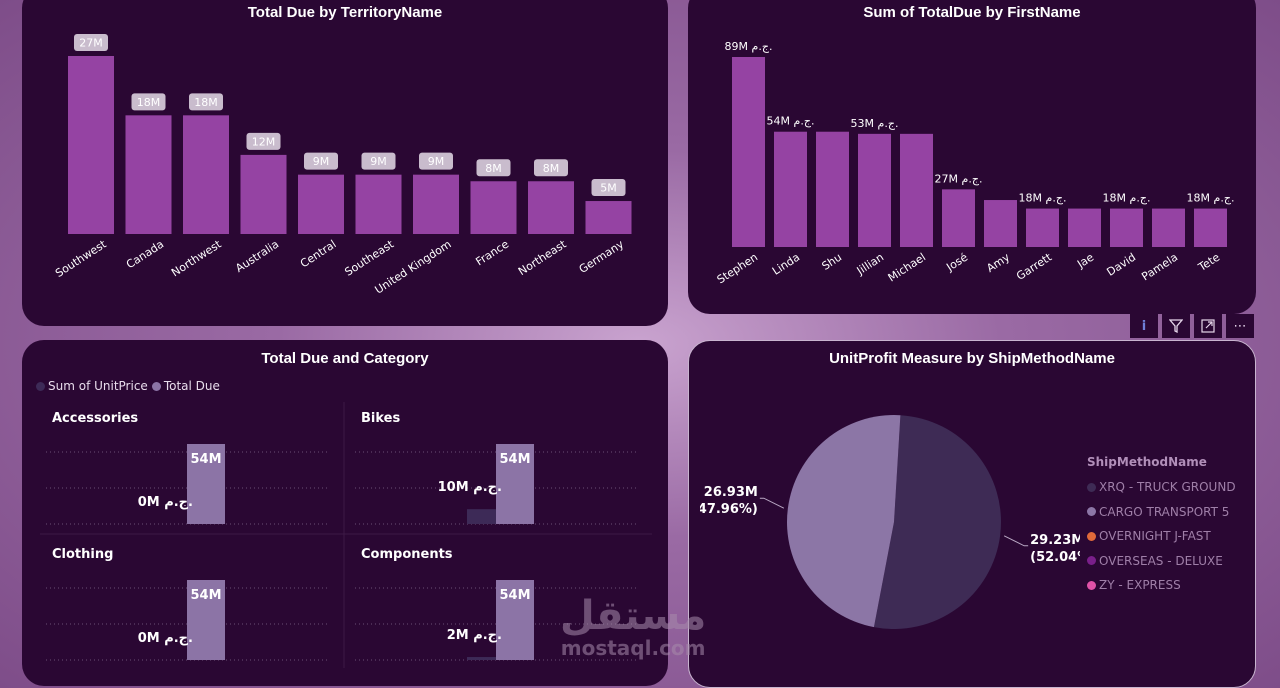  I want to click on bar-germany, so click(608, 217).